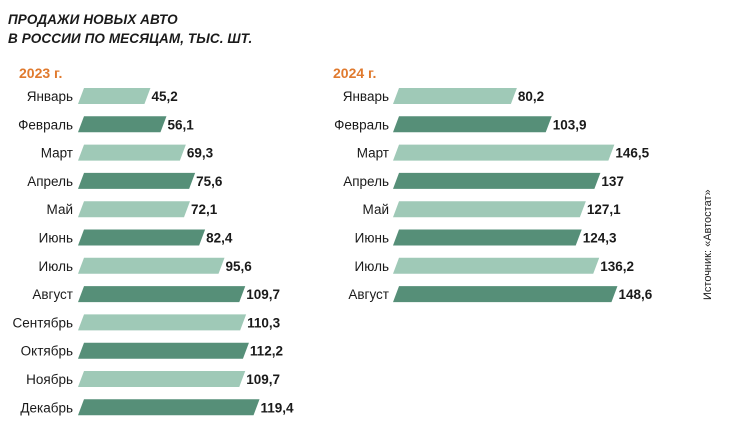 The width and height of the screenshot is (729, 431). Describe the element at coordinates (204, 209) in the screenshot. I see `value-label: 72,1` at that location.